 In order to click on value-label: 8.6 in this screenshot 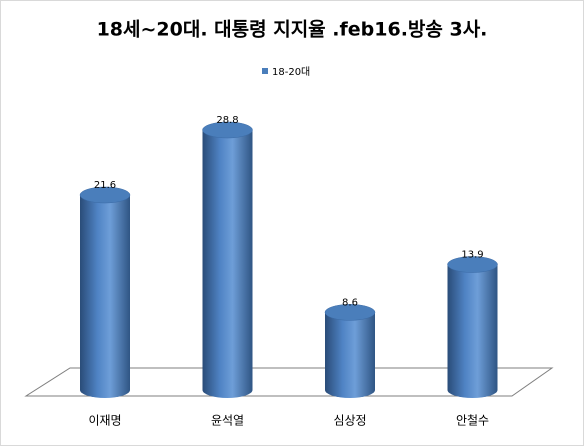, I will do `click(350, 302)`.